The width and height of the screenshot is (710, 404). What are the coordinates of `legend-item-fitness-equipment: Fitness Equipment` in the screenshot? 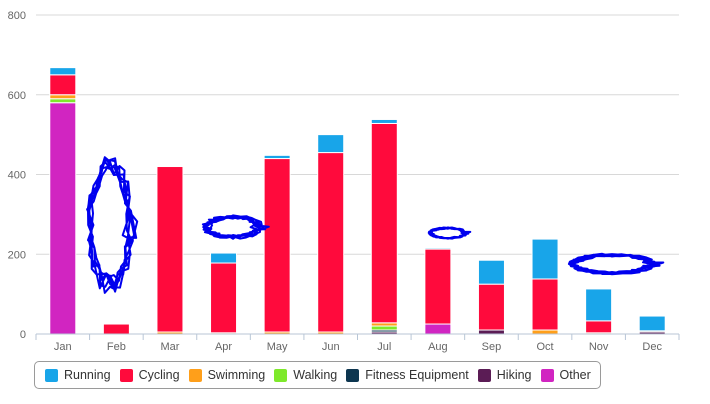 It's located at (407, 375).